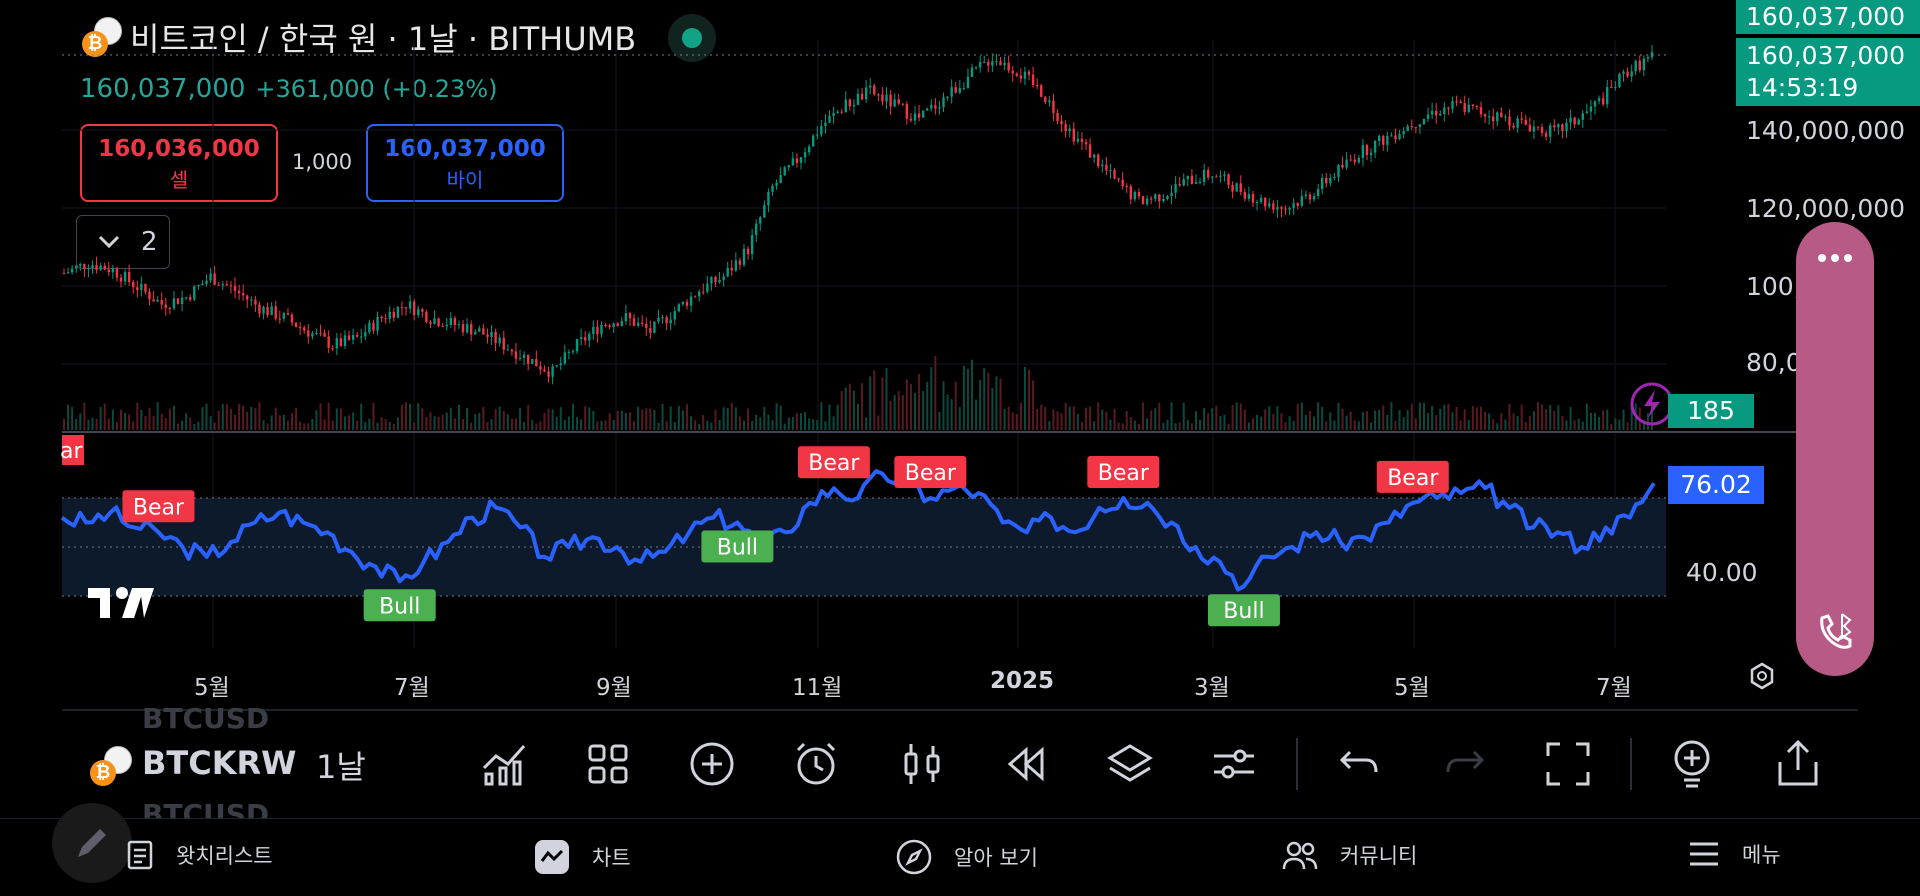 The image size is (1920, 896). I want to click on nav-chart-label: 차트, so click(611, 858).